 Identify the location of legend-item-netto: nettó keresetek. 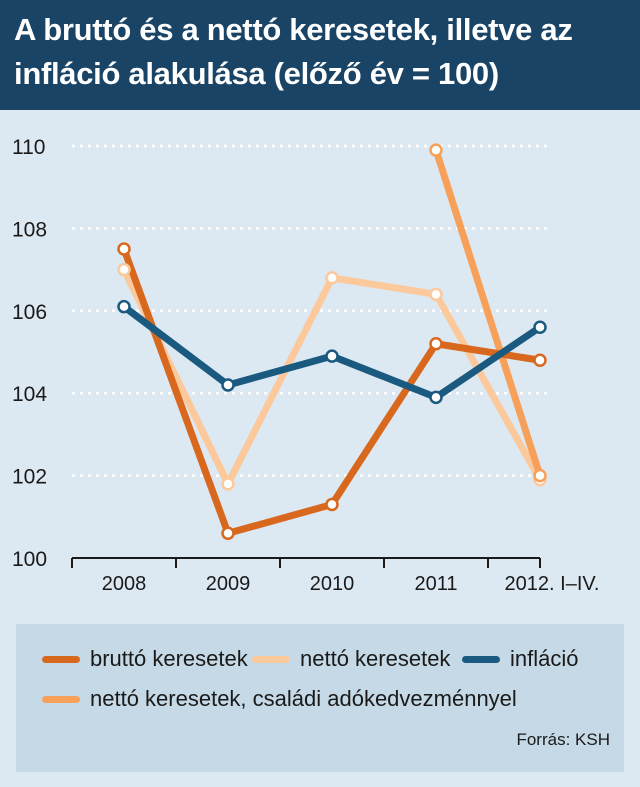
(351, 659).